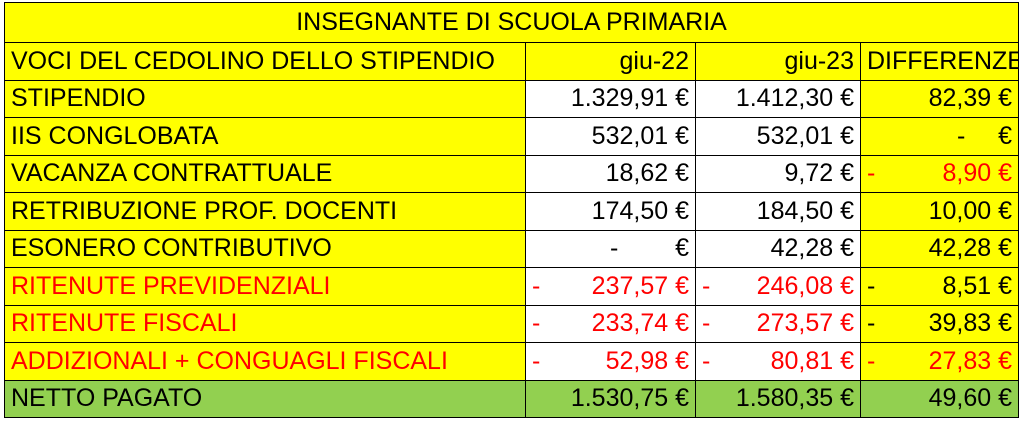 The image size is (1024, 448). I want to click on amount: 8,51 €, so click(977, 285).